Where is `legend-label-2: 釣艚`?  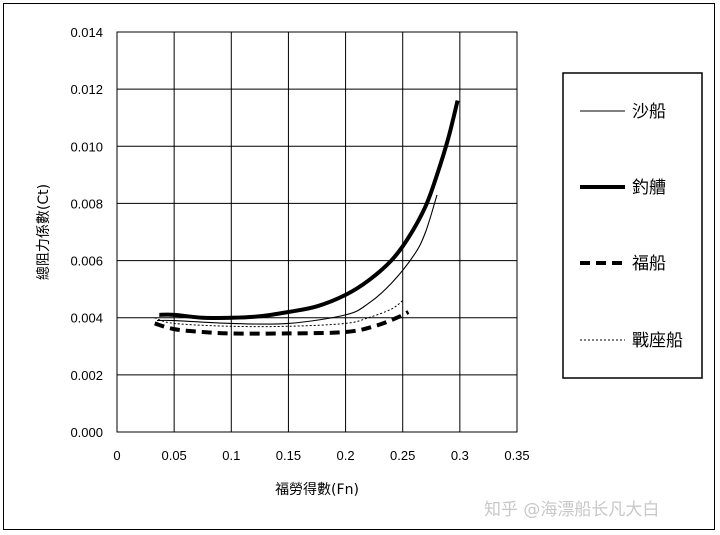
legend-label-2: 釣艚 is located at coordinates (649, 188).